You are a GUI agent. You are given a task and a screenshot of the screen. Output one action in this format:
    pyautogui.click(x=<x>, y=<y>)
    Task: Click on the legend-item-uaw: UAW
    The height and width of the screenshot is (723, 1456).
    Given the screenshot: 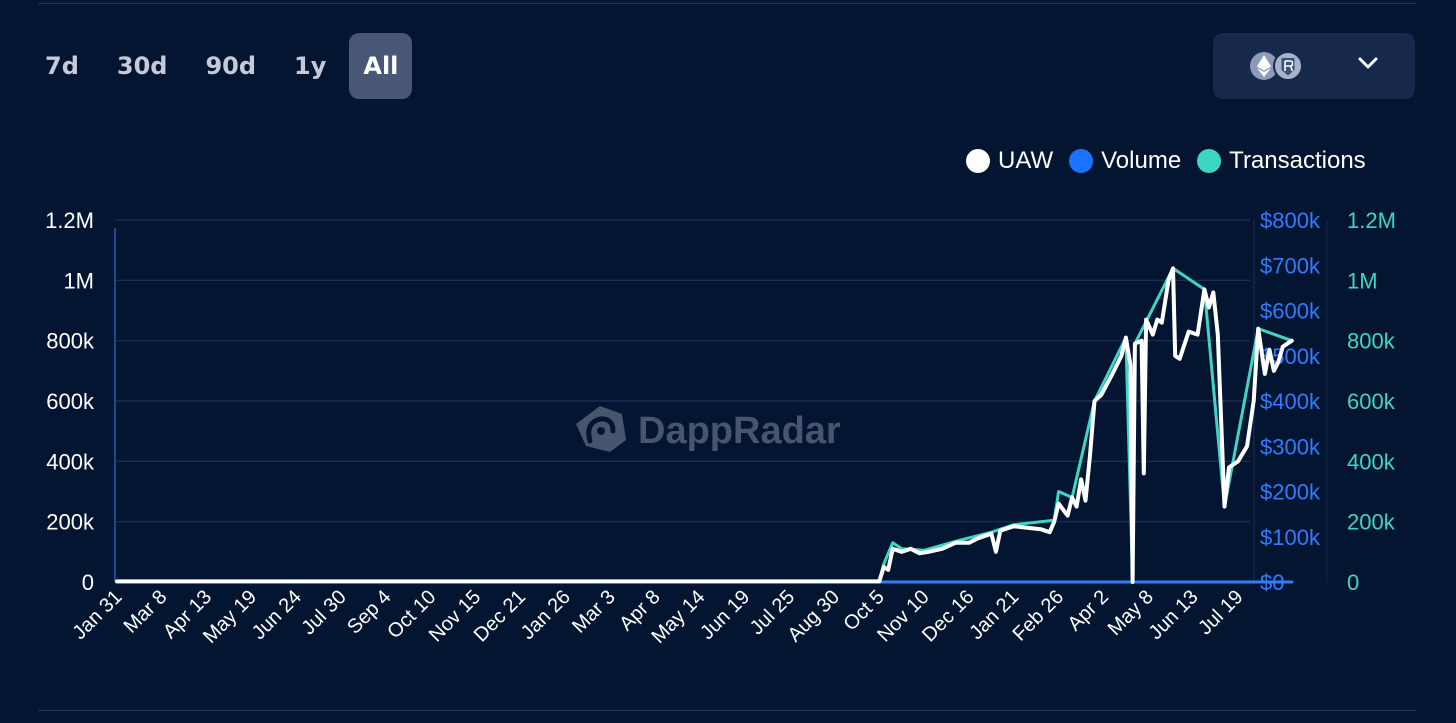 What is the action you would take?
    pyautogui.click(x=1009, y=161)
    